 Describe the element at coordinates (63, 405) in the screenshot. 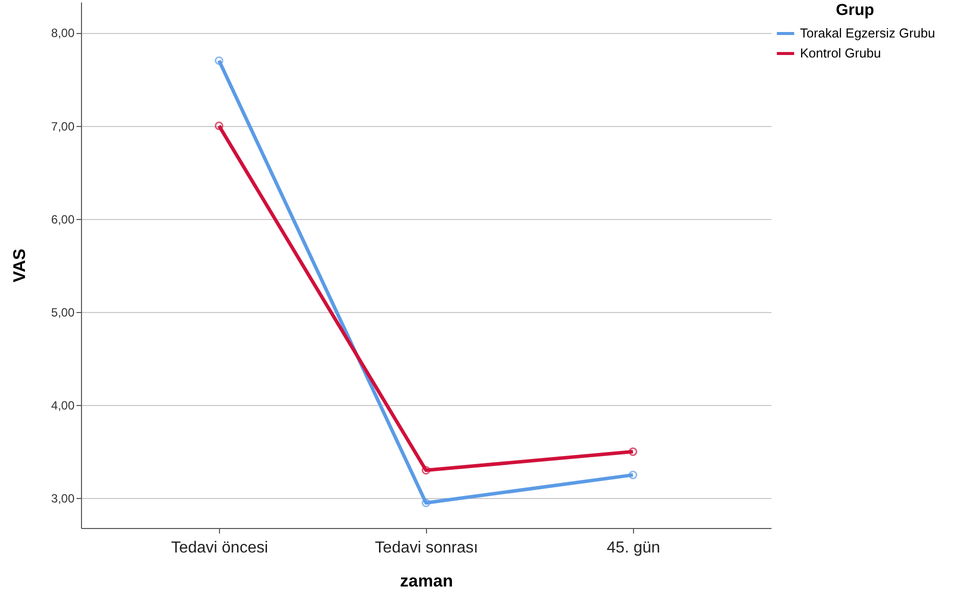

I see `y-tick-label: 4,00` at that location.